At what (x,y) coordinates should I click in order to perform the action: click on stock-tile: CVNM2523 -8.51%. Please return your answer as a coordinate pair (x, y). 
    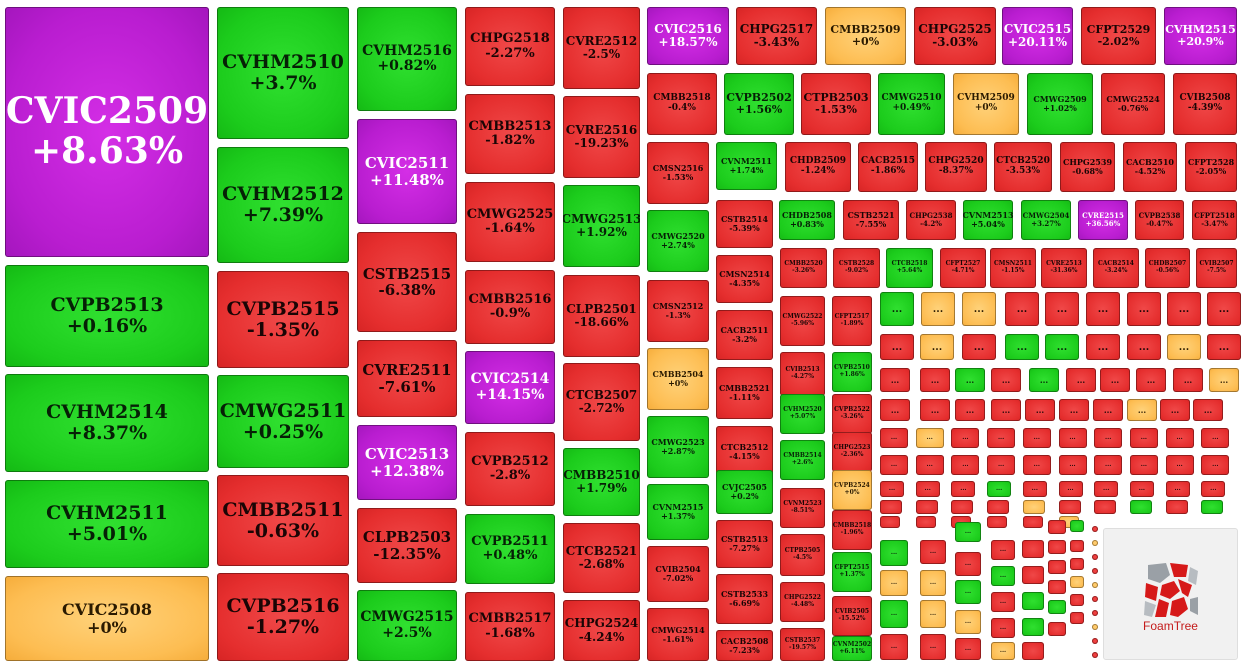
    Looking at the image, I should click on (802, 508).